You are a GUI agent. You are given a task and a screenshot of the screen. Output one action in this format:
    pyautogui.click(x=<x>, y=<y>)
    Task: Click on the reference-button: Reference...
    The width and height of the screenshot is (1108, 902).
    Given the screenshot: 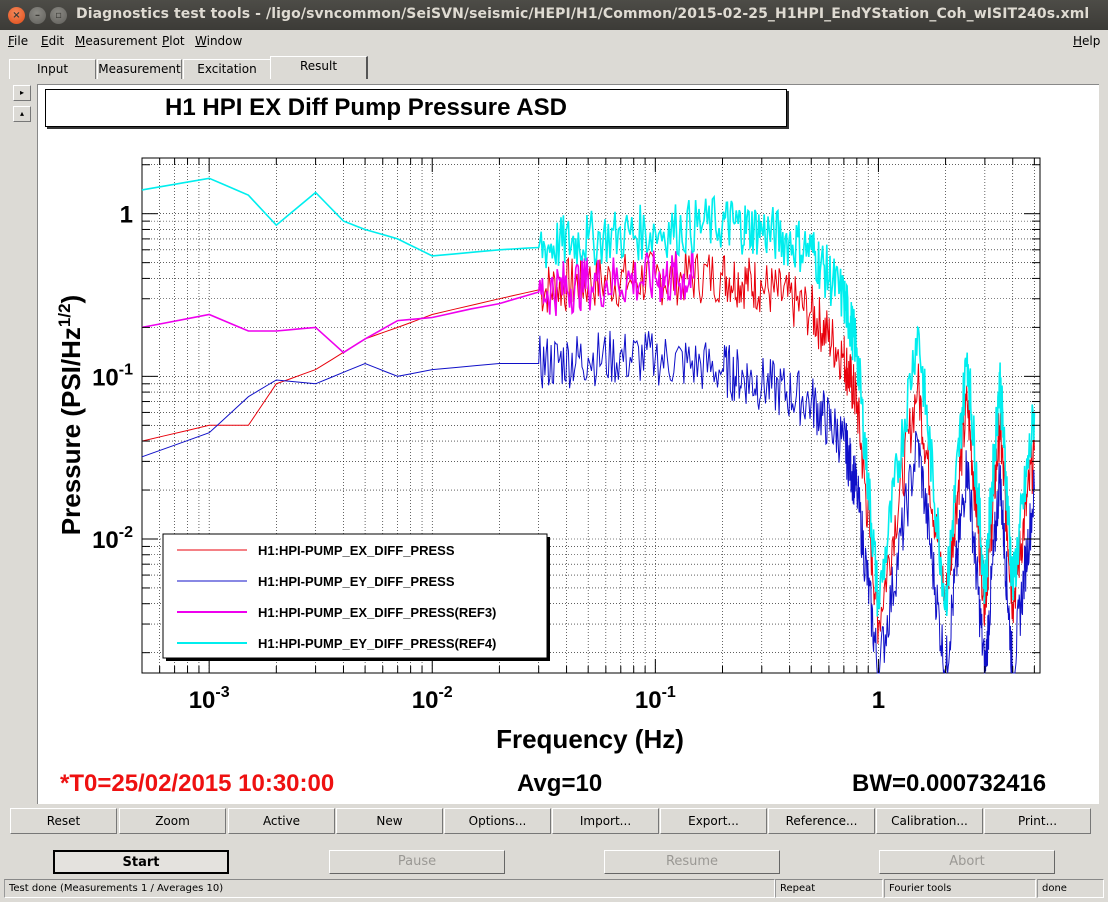 What is the action you would take?
    pyautogui.click(x=821, y=821)
    